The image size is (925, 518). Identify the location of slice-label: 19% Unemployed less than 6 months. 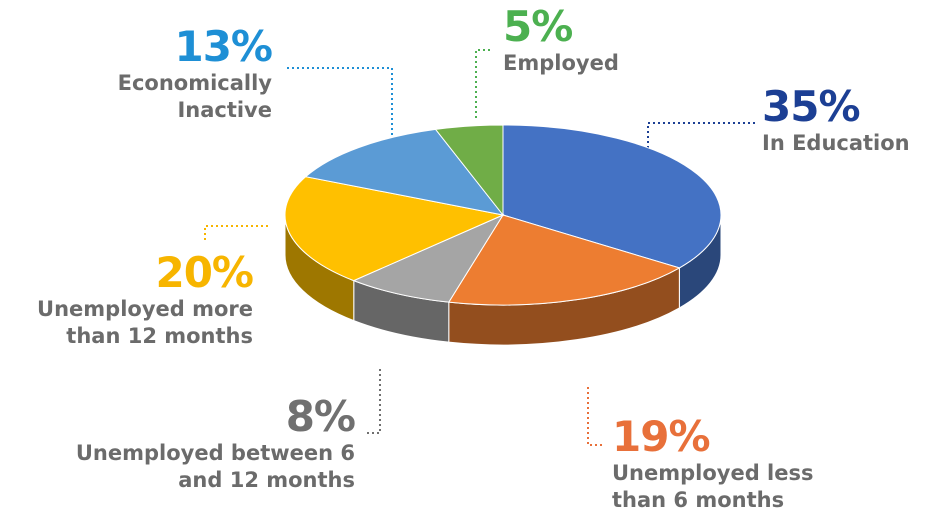
(732, 464).